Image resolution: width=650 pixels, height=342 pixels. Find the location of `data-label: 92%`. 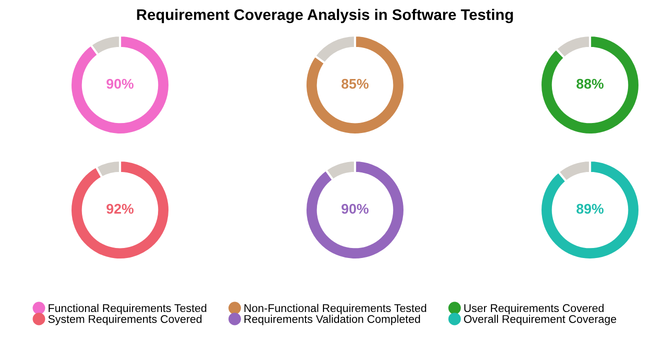

data-label: 92% is located at coordinates (120, 209).